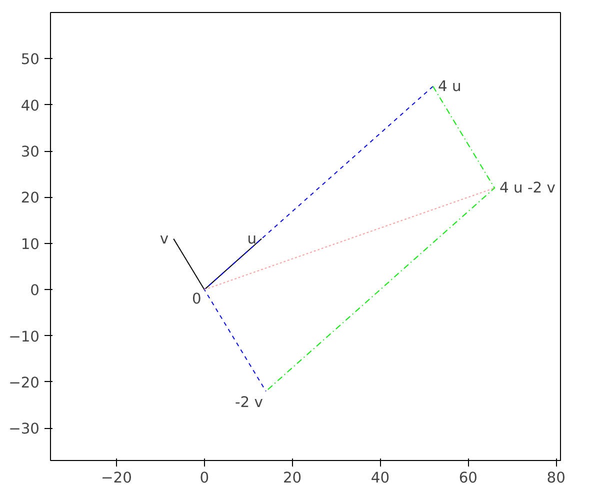 This screenshot has width=600, height=500. I want to click on annotation: 0, so click(197, 299).